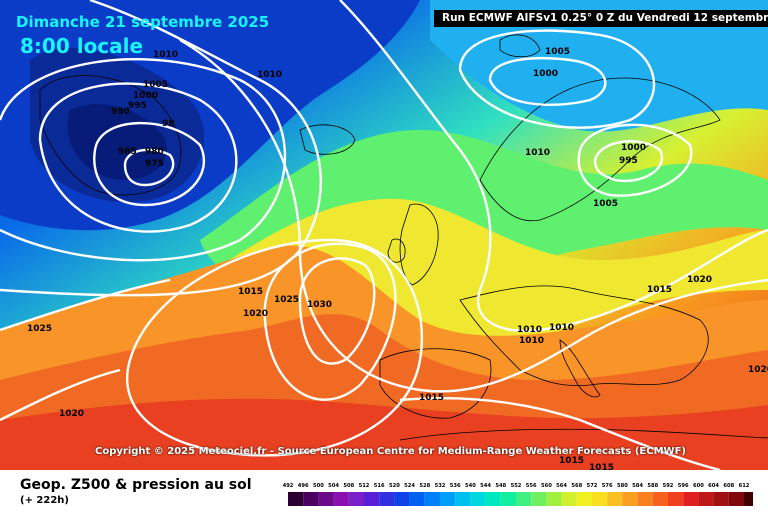  I want to click on coast-greenland, so click(110, 135).